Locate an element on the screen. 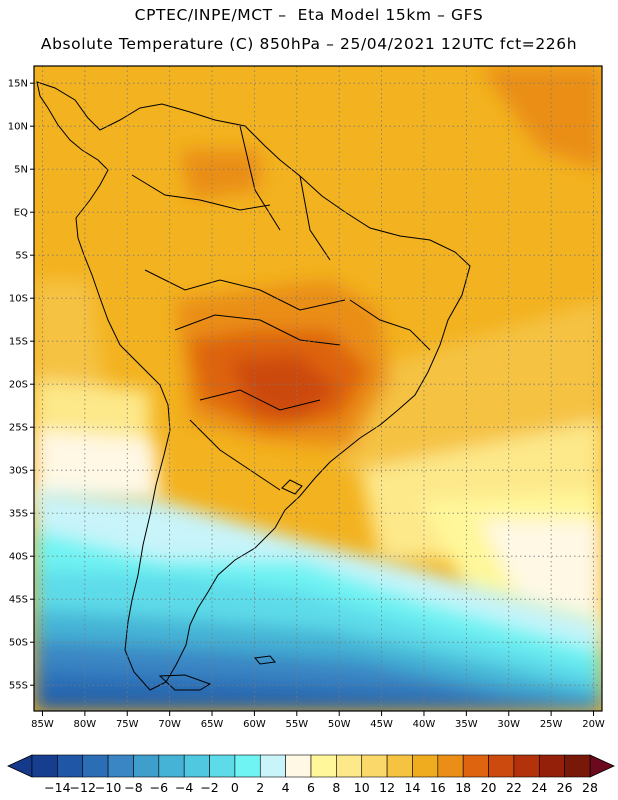  lon-tick-label: 20W is located at coordinates (593, 724).